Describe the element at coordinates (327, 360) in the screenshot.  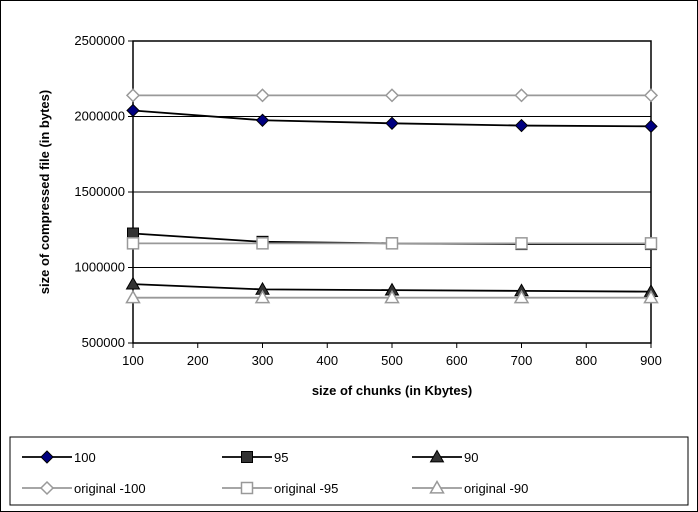
I see `x-tick-label: 400` at that location.